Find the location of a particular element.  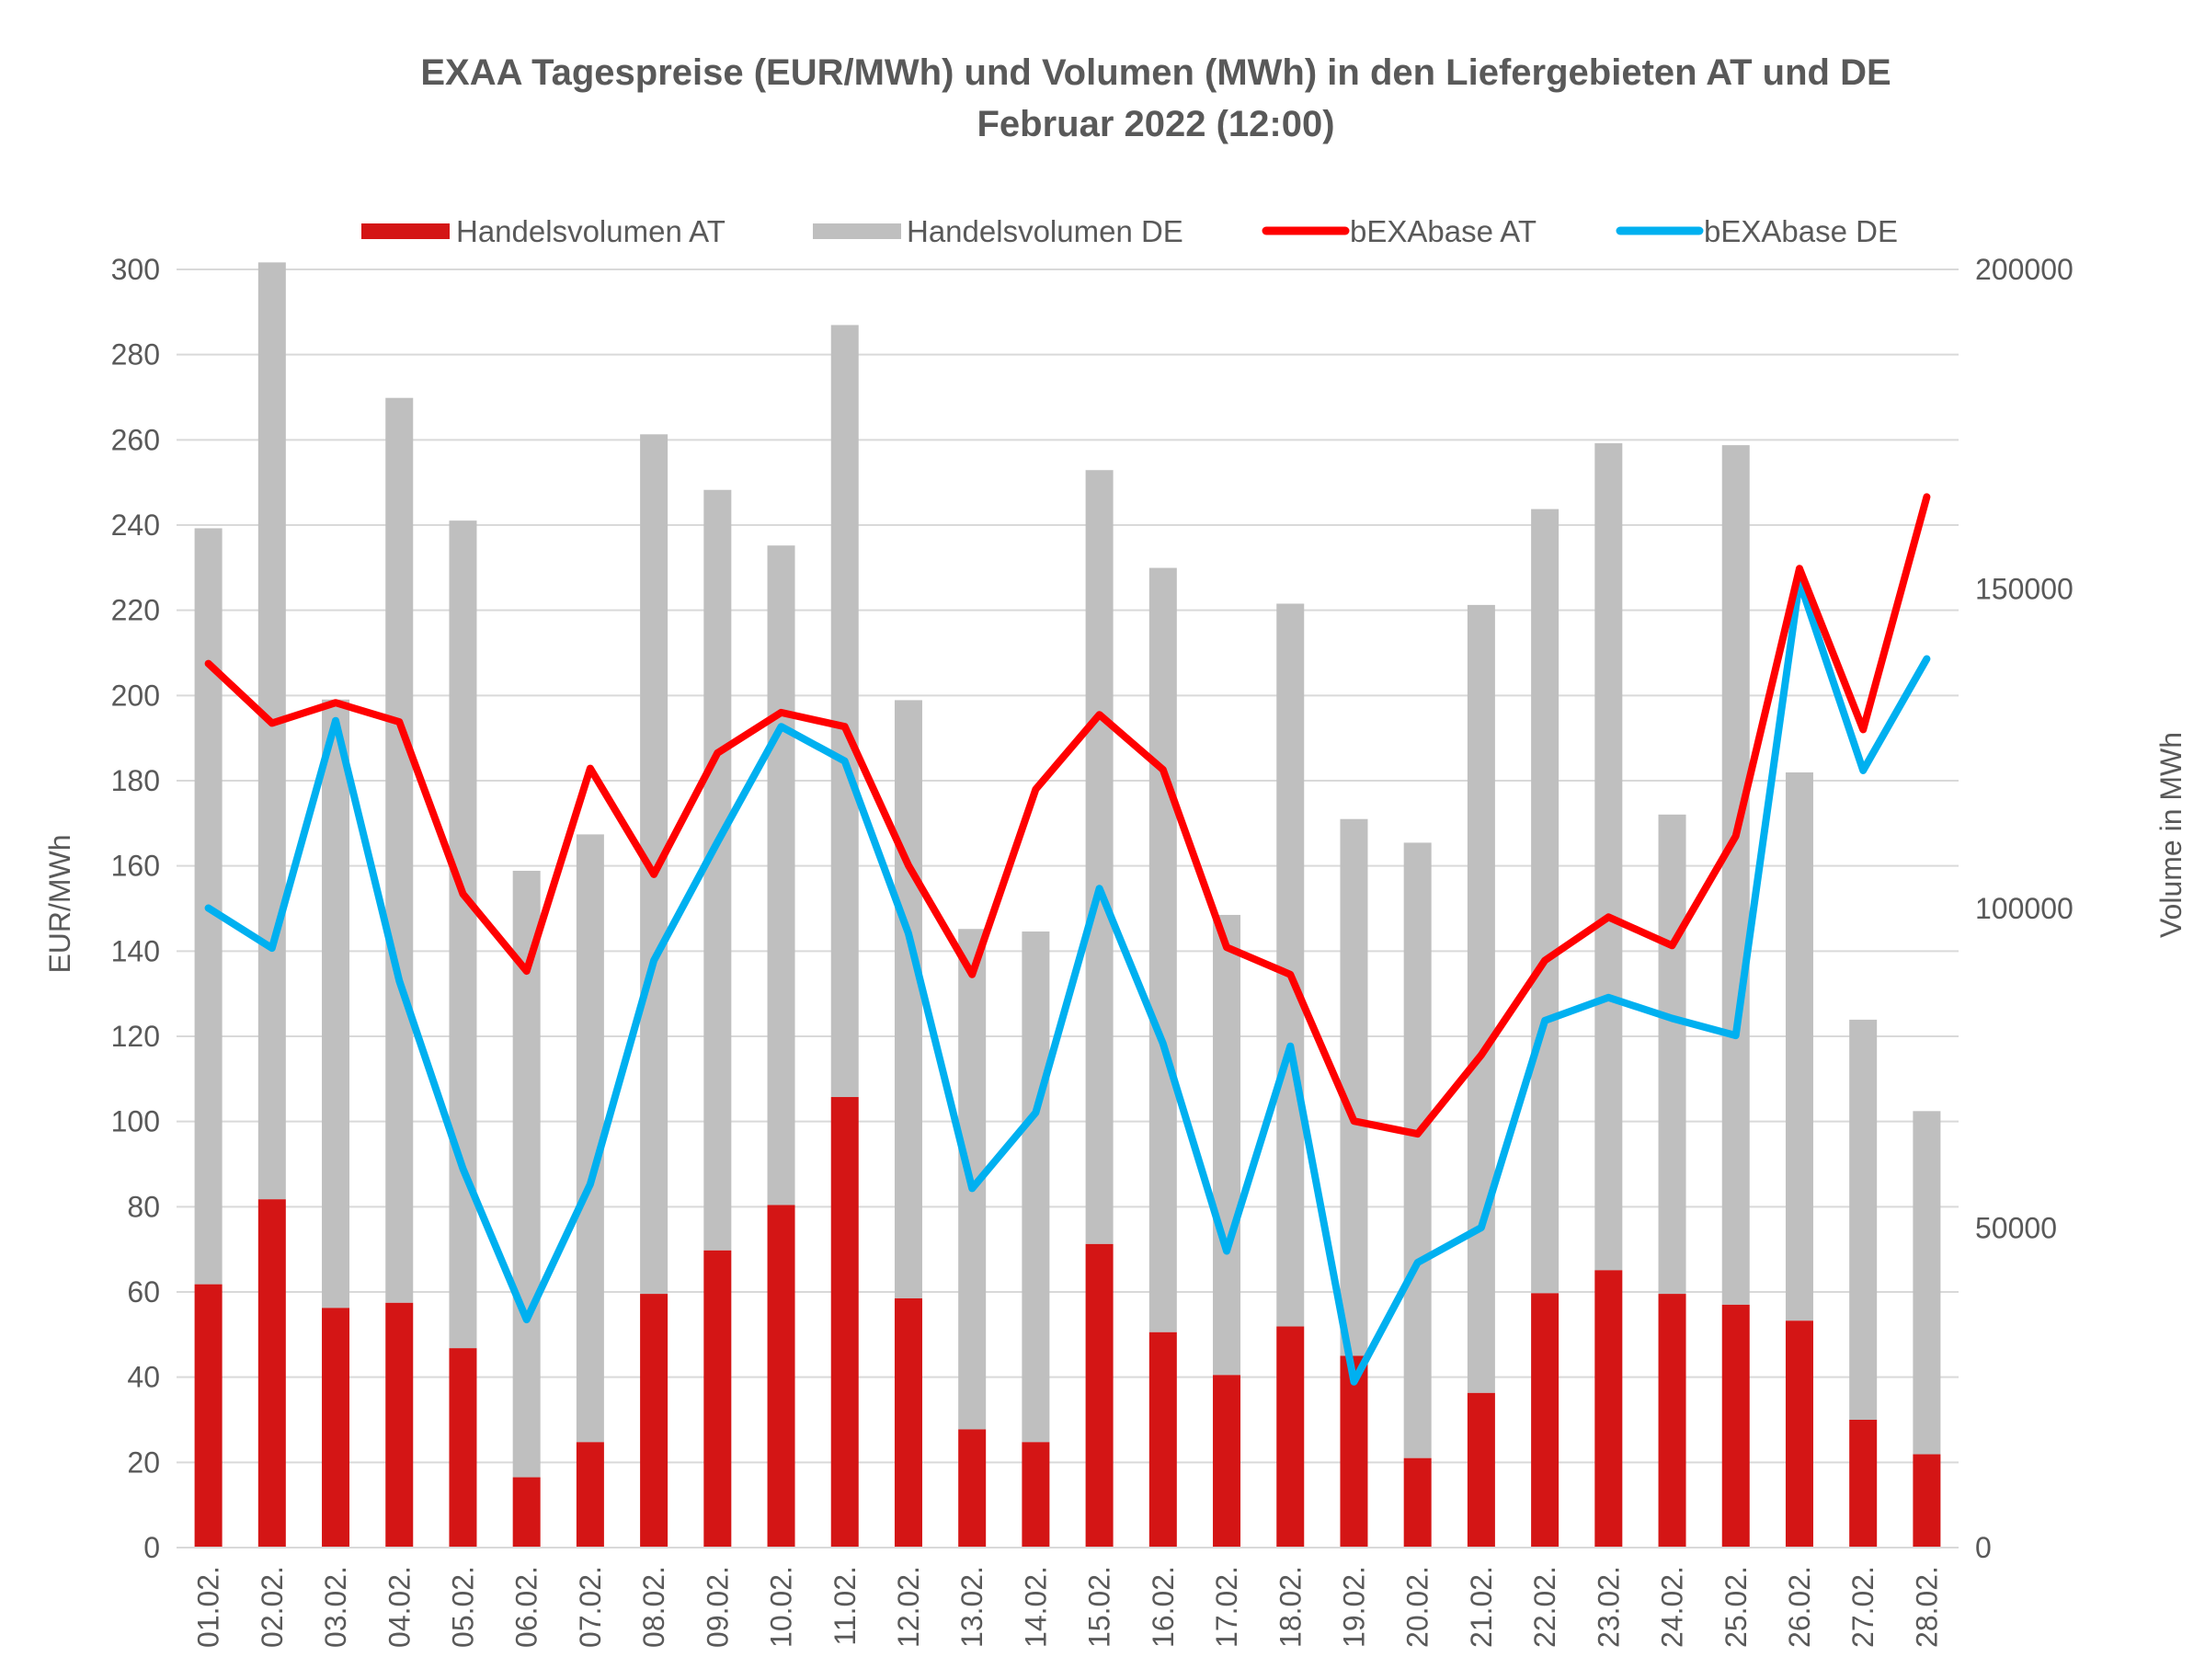

x-tick-label: 15.02. is located at coordinates (1100, 1607).